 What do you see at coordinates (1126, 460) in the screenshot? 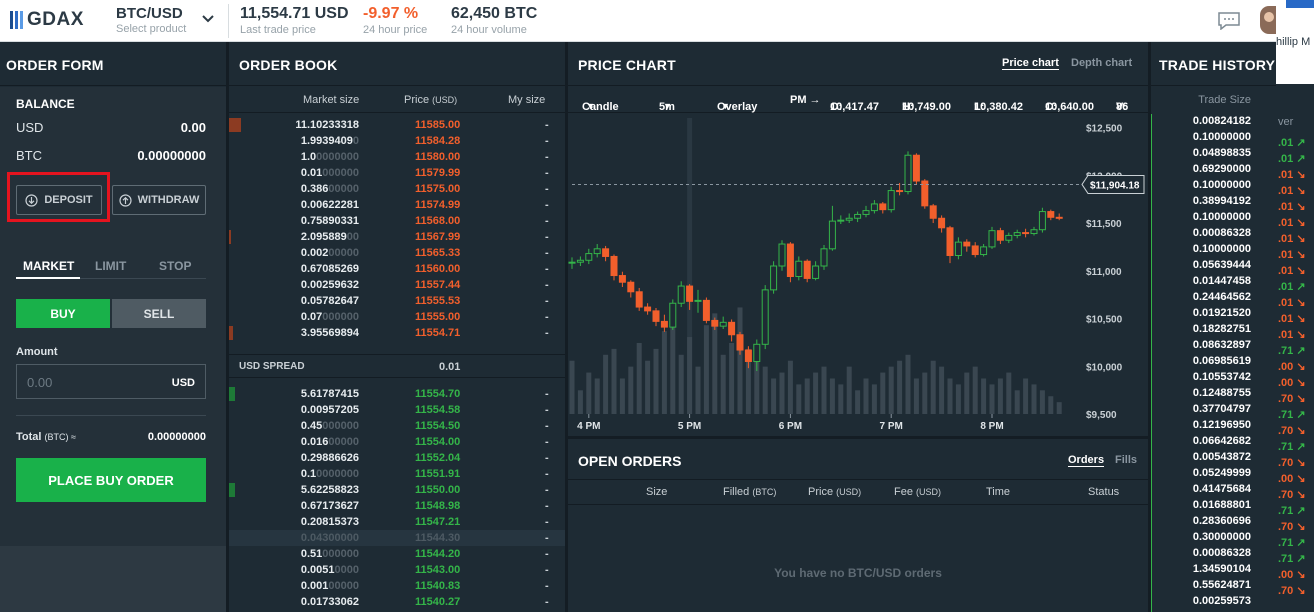
I see `tab-fills: Fills` at bounding box center [1126, 460].